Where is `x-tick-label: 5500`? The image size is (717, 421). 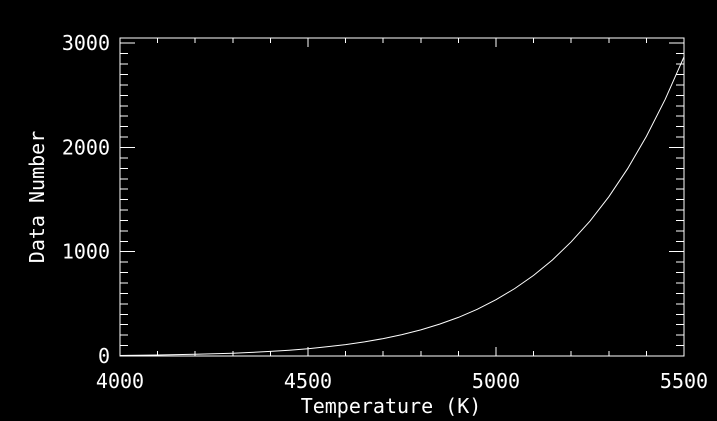 x-tick-label: 5500 is located at coordinates (684, 381).